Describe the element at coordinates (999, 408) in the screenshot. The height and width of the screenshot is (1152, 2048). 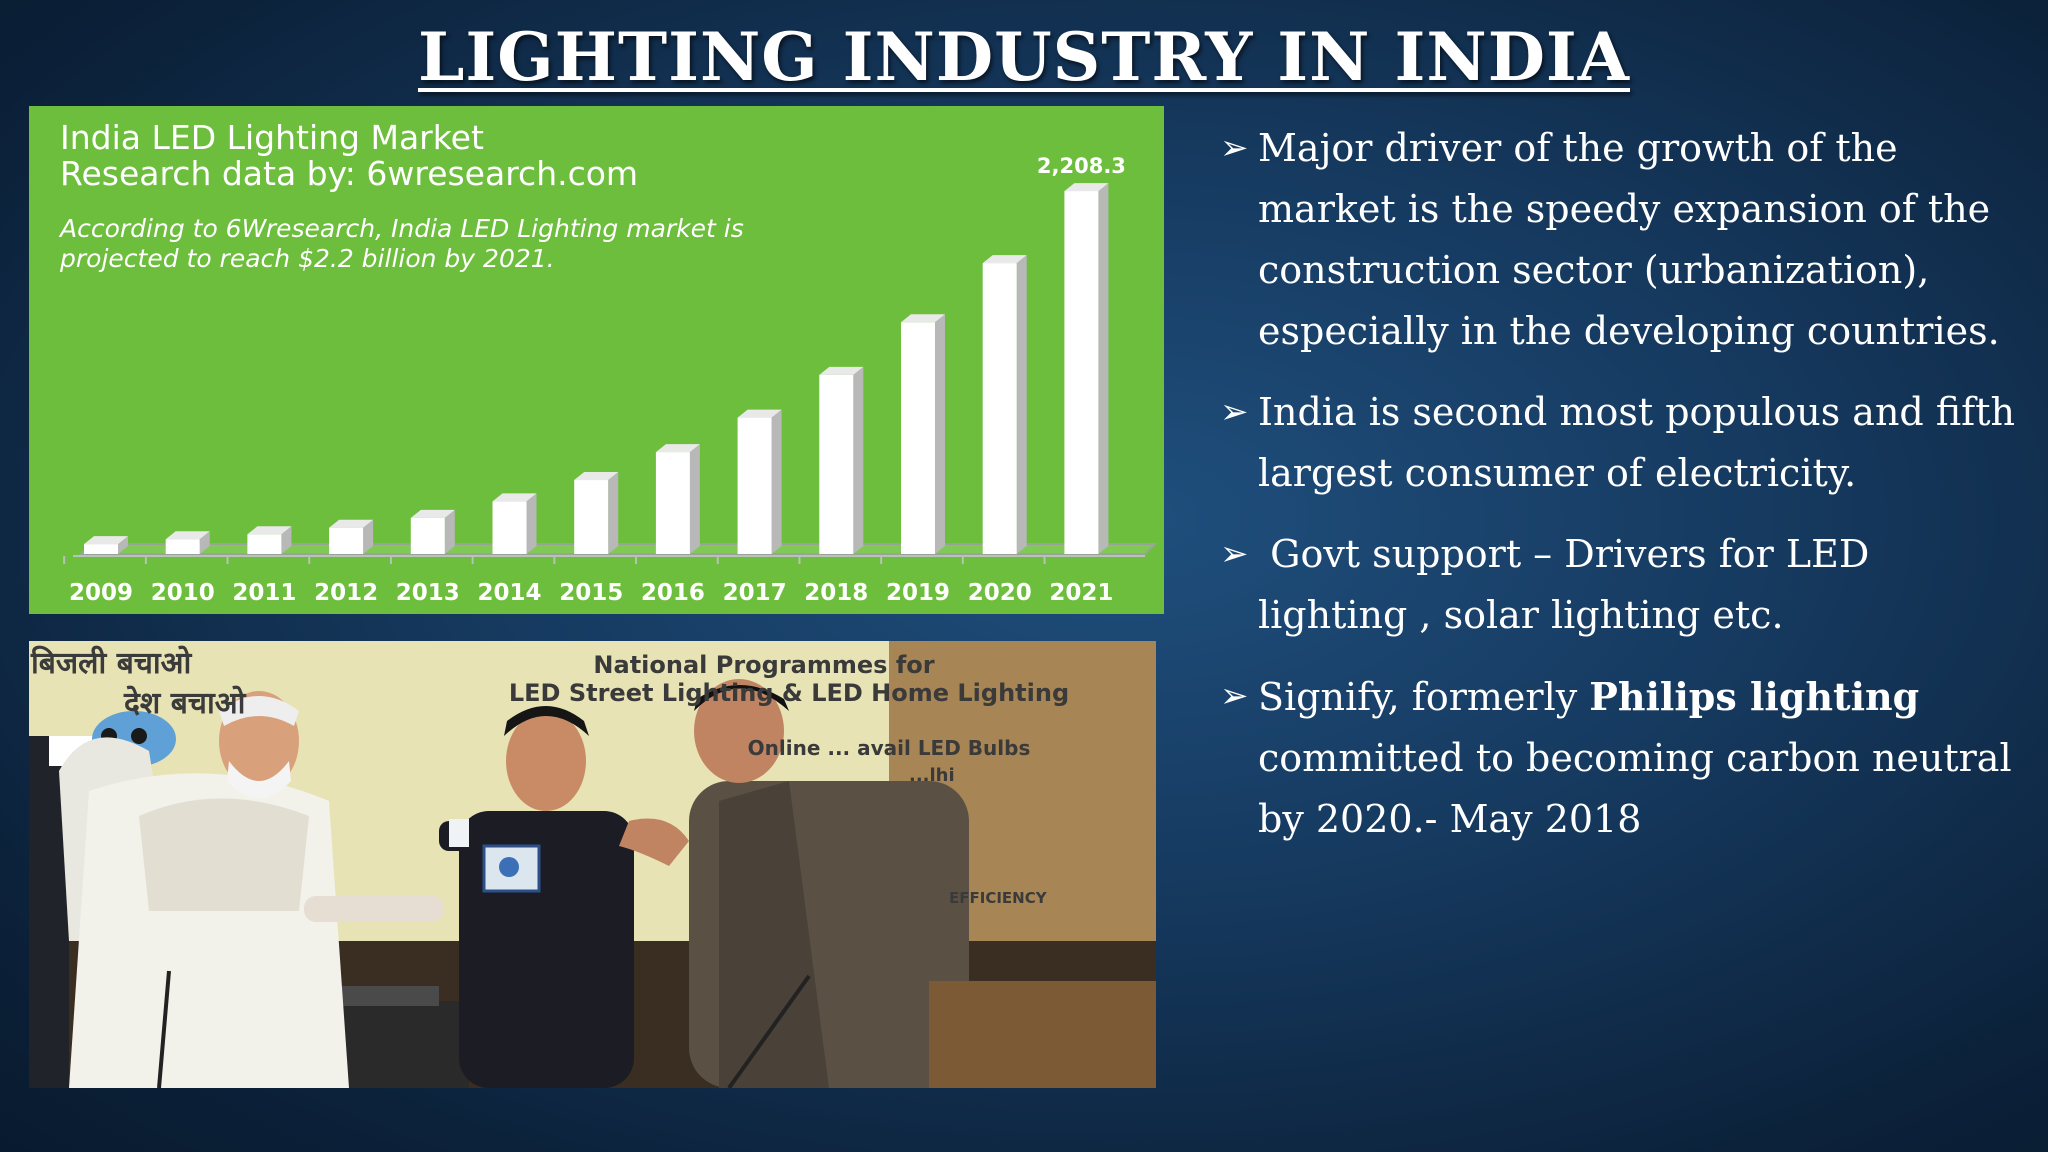
I see `bar-2020` at that location.